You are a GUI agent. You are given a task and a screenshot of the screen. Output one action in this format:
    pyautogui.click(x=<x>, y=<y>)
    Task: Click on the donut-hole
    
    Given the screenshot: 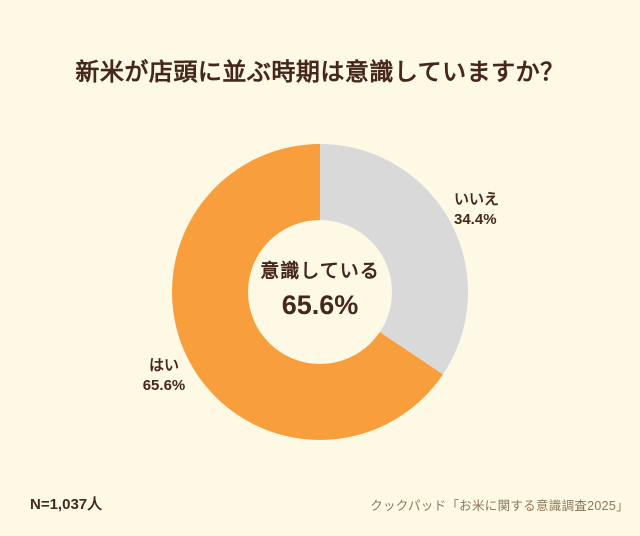 What is the action you would take?
    pyautogui.click(x=320, y=292)
    